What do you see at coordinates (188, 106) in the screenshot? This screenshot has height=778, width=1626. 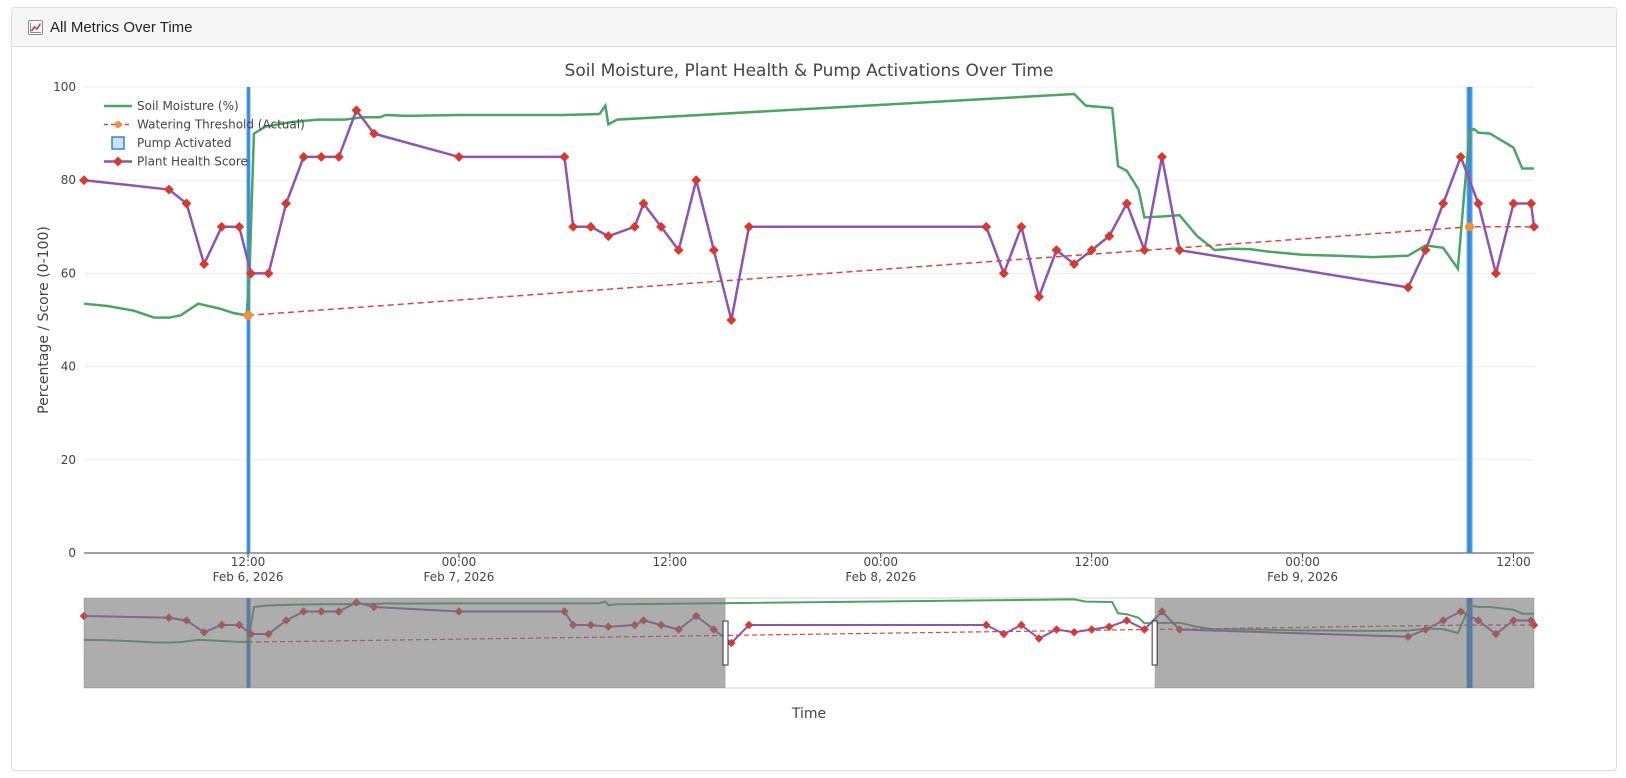 I see `legend-label: Soil Moisture (%)` at bounding box center [188, 106].